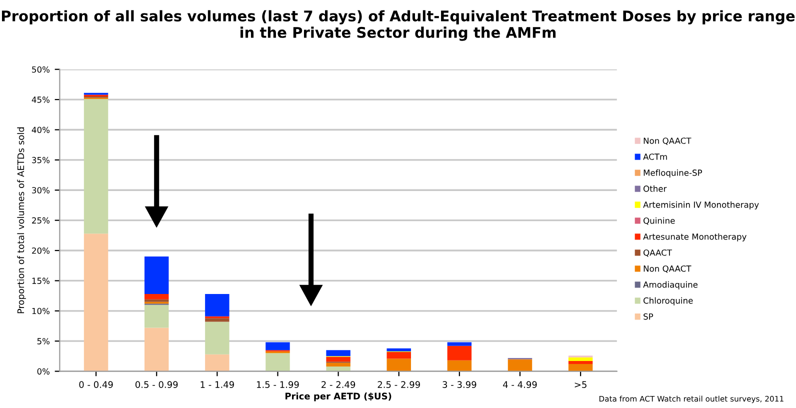  What do you see at coordinates (156, 384) in the screenshot?
I see `x-tick-label: 0.5 - 0.99` at bounding box center [156, 384].